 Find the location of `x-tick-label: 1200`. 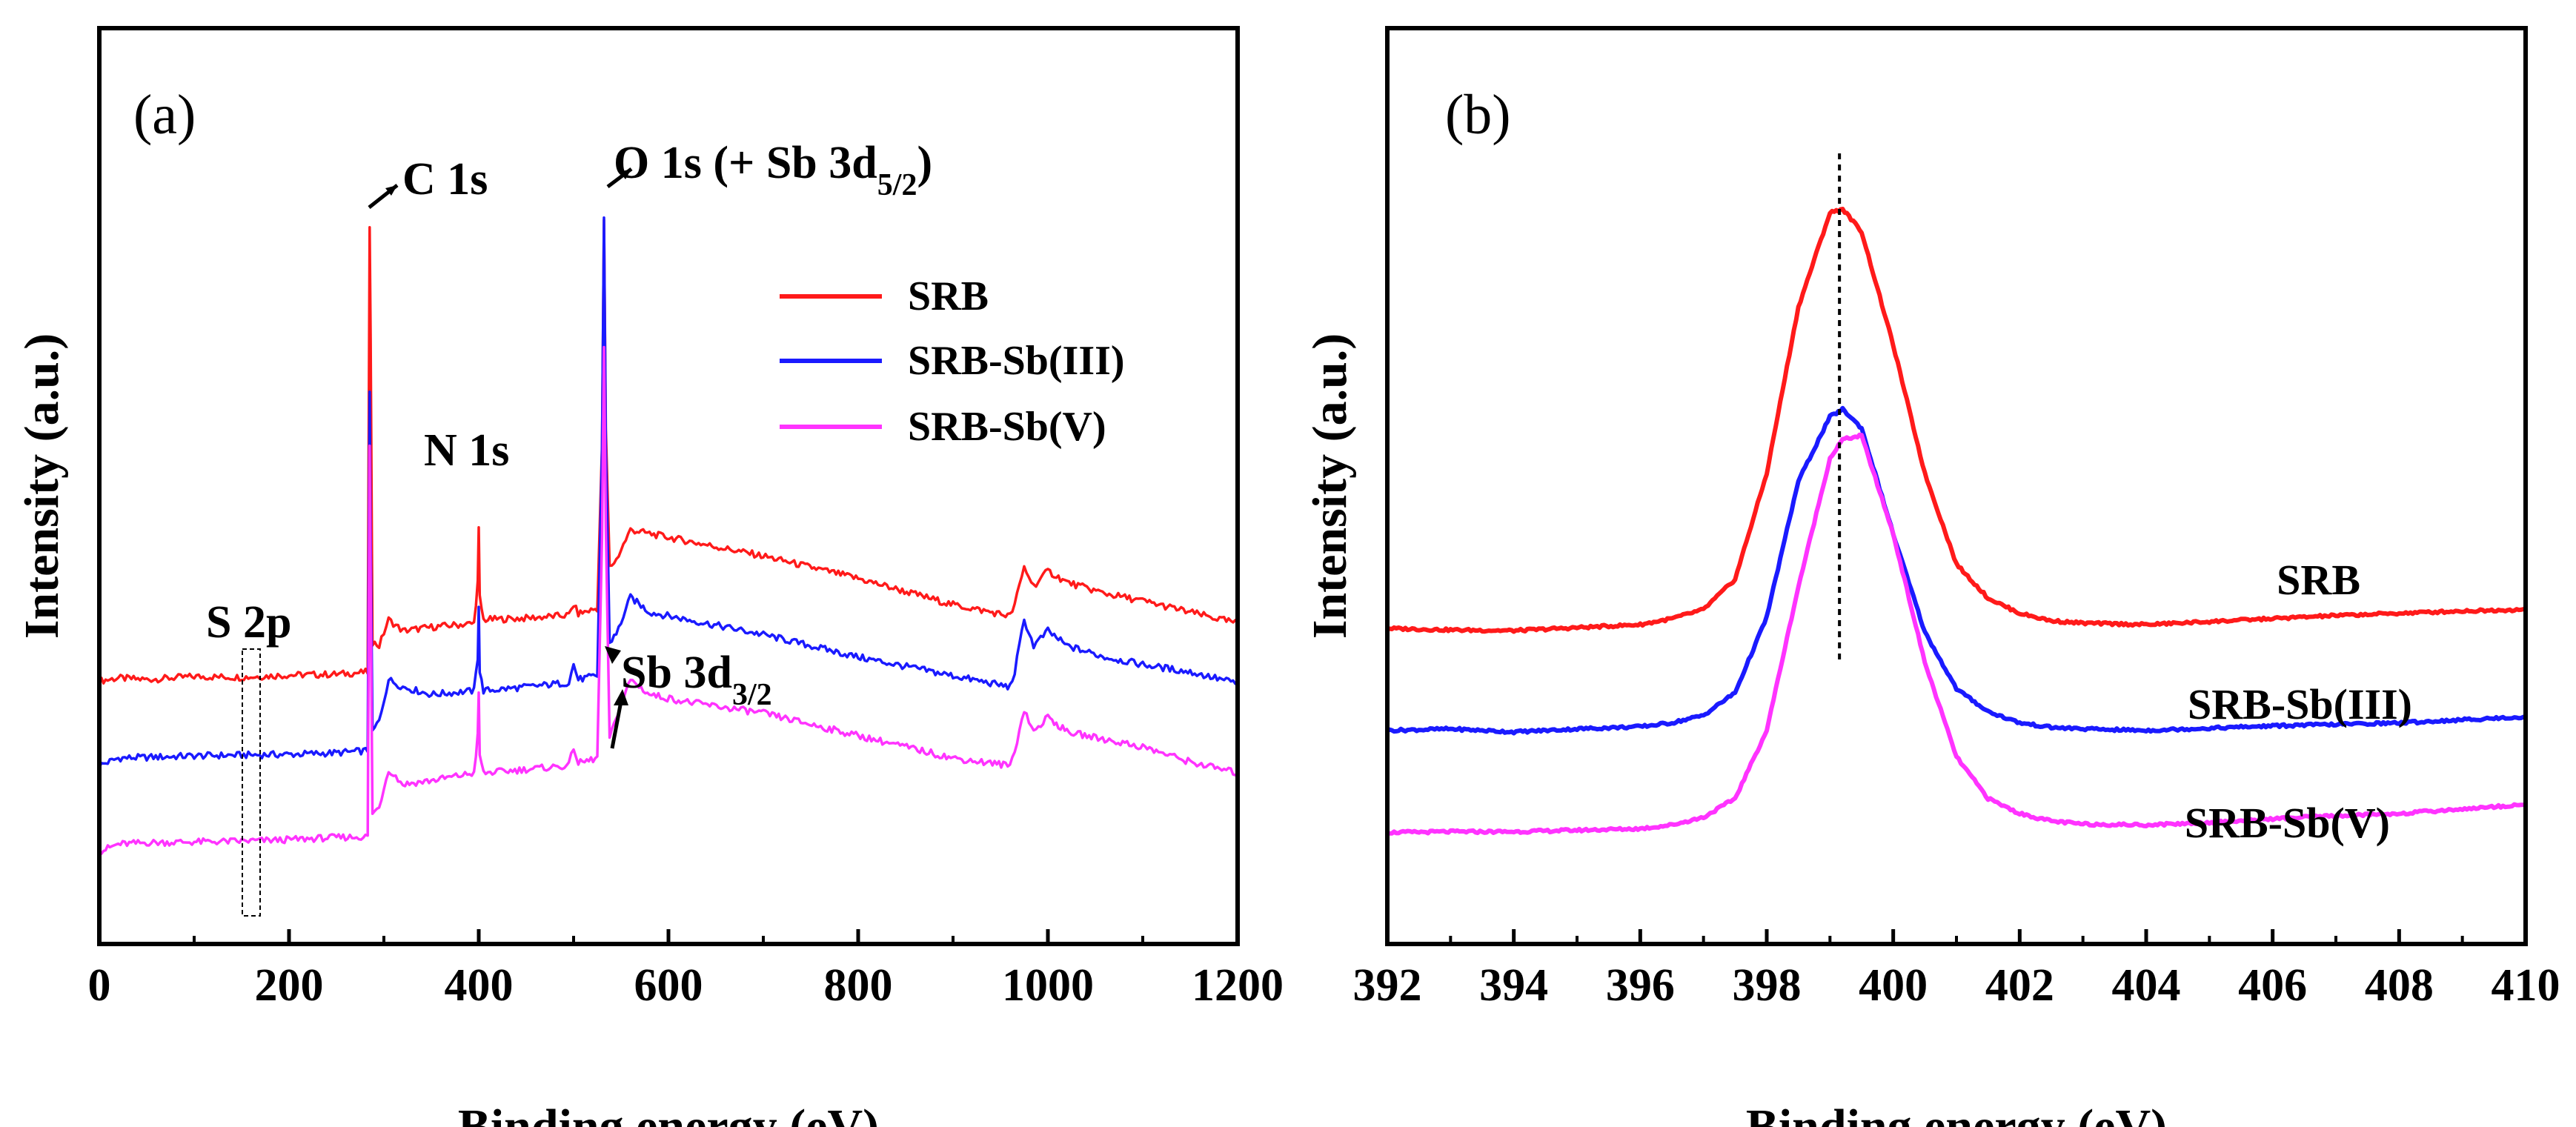

x-tick-label: 1200 is located at coordinates (1238, 986).